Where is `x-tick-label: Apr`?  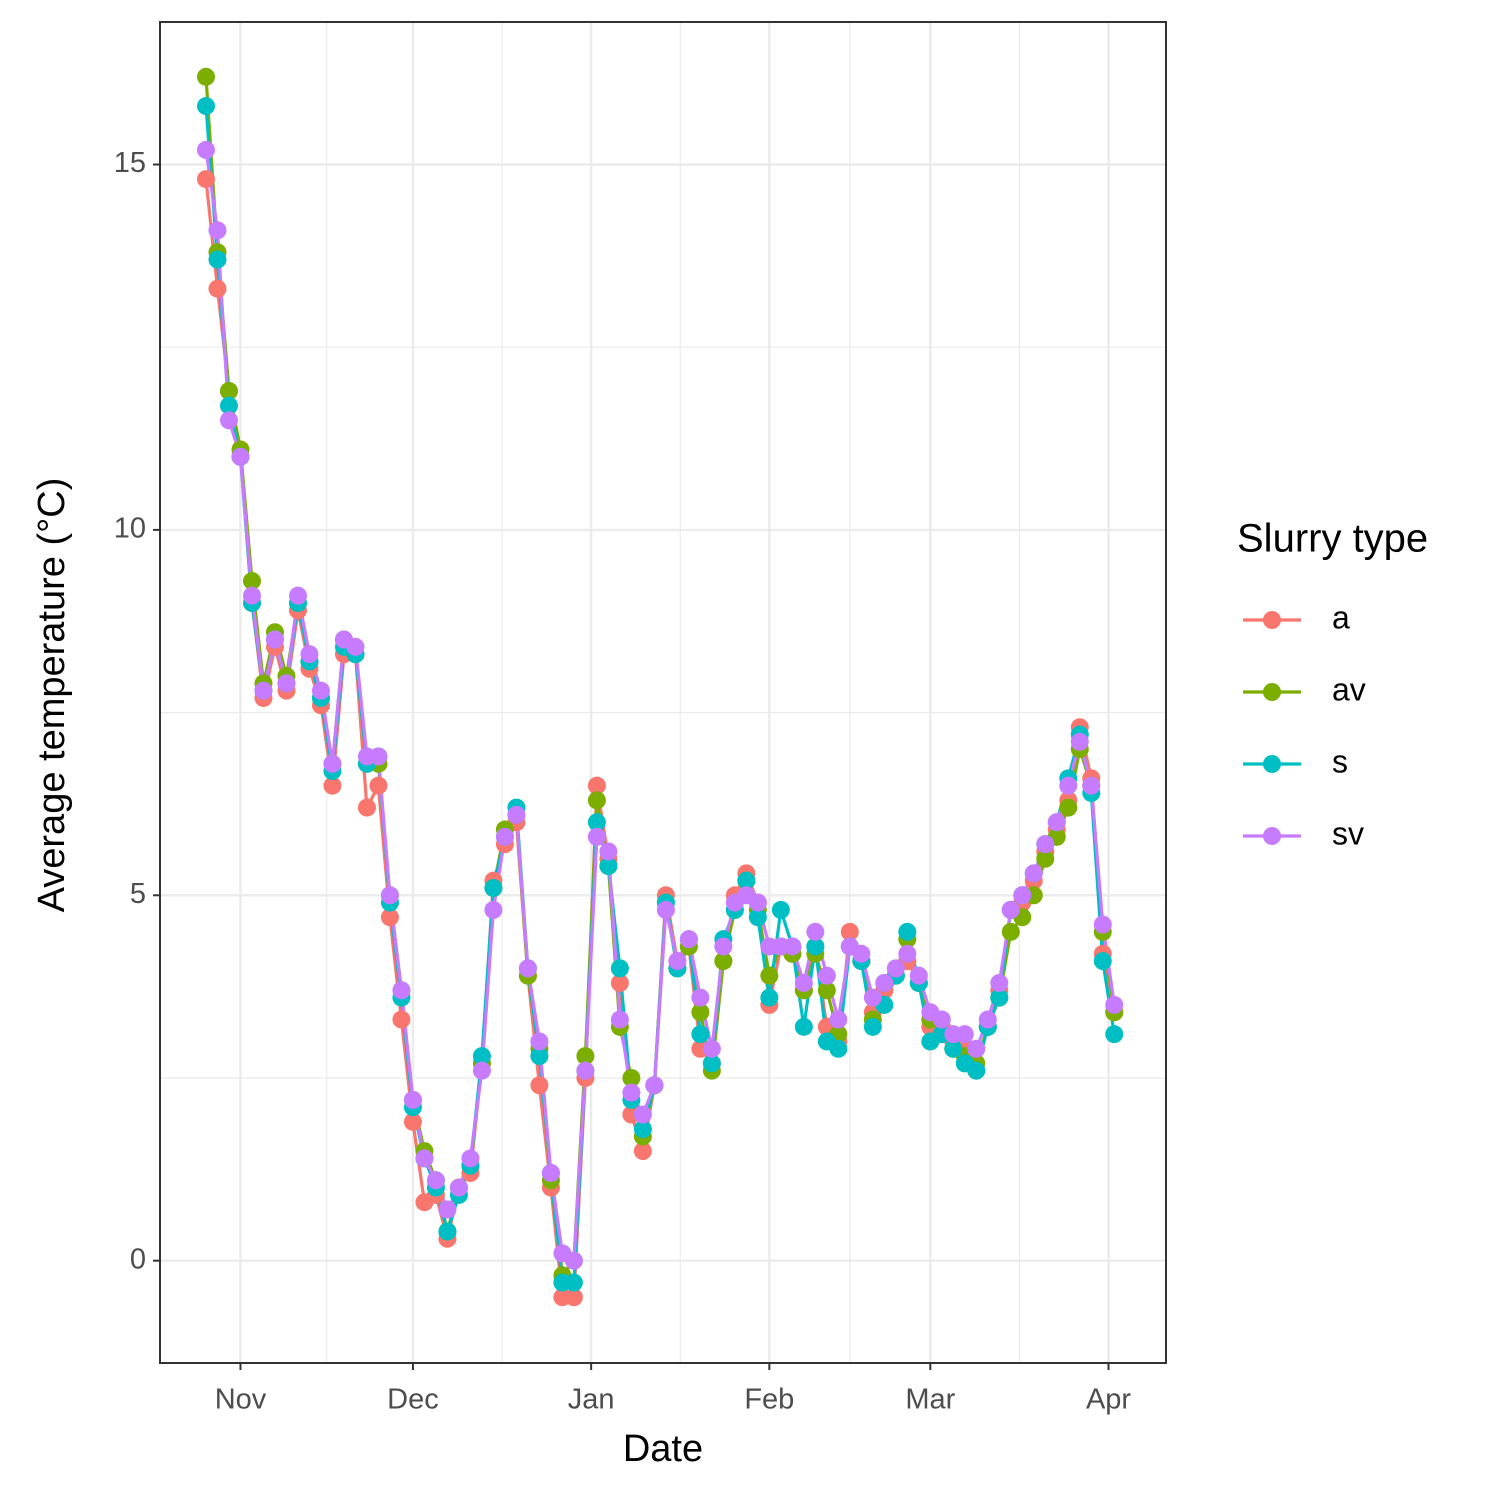 x-tick-label: Apr is located at coordinates (1108, 1400).